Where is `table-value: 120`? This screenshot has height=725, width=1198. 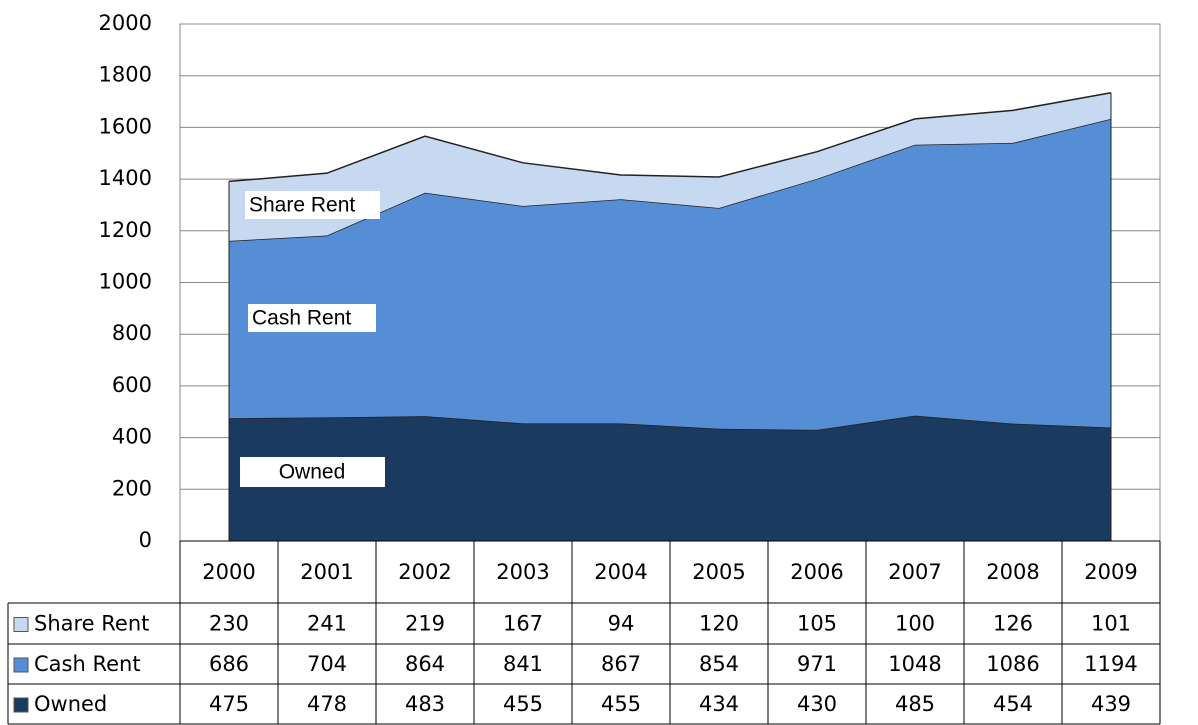 table-value: 120 is located at coordinates (719, 624).